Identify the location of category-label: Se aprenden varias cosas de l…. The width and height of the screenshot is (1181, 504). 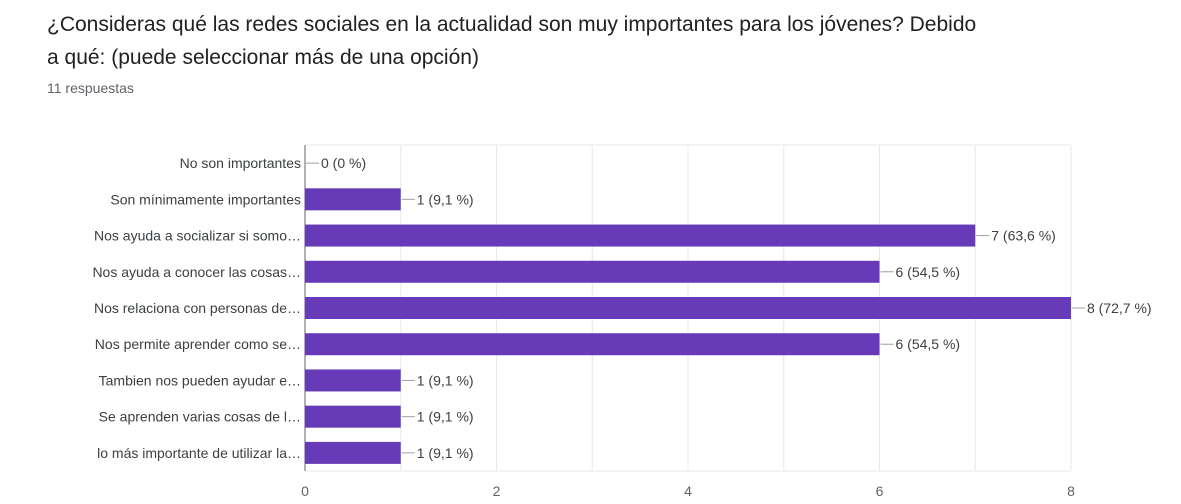
(200, 417).